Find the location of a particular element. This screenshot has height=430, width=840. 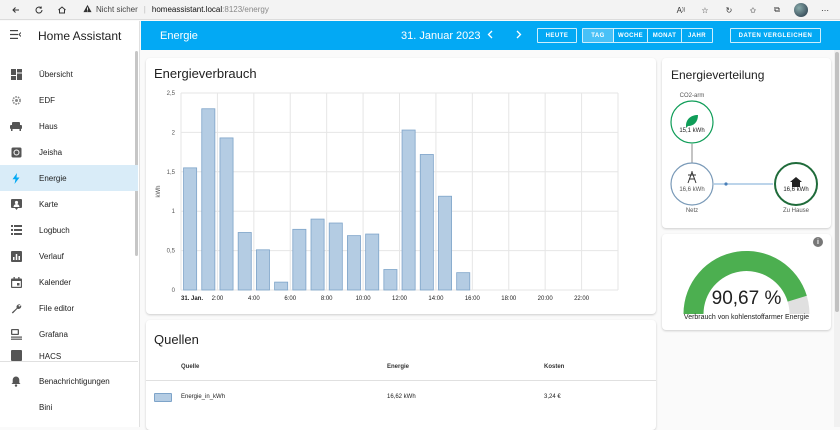

home-icon is located at coordinates (62, 10).